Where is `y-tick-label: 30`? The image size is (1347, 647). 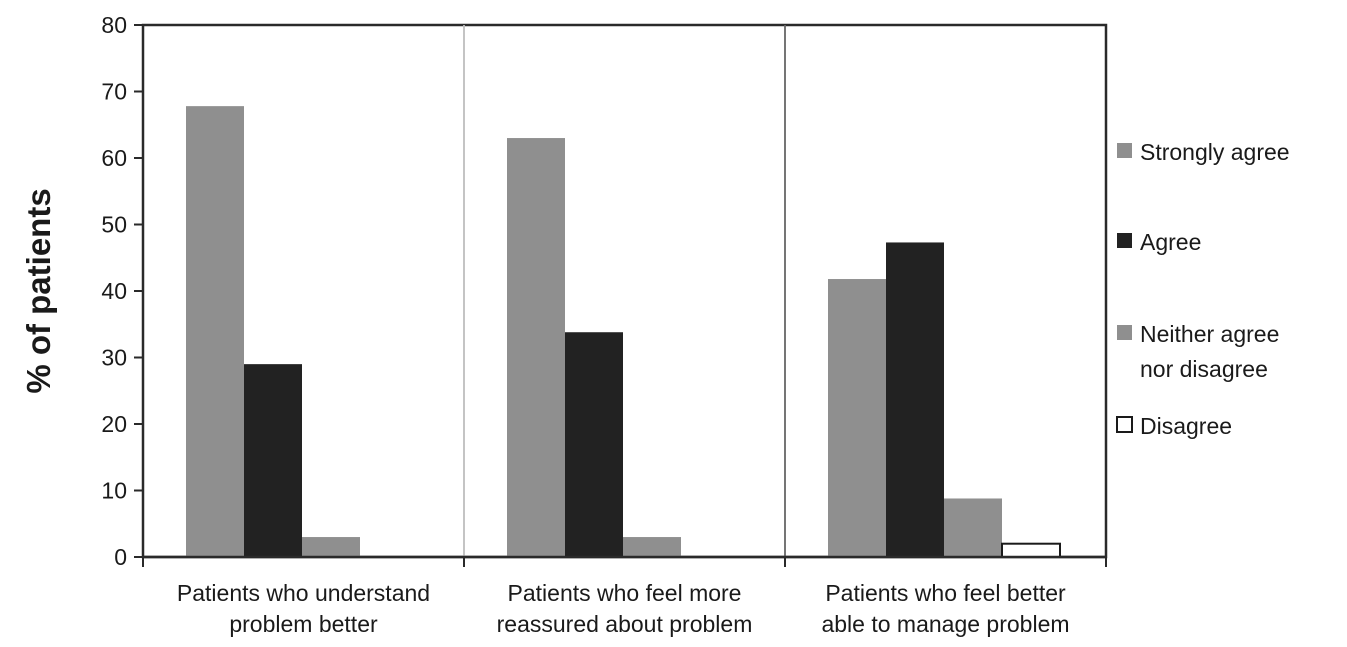 y-tick-label: 30 is located at coordinates (114, 358).